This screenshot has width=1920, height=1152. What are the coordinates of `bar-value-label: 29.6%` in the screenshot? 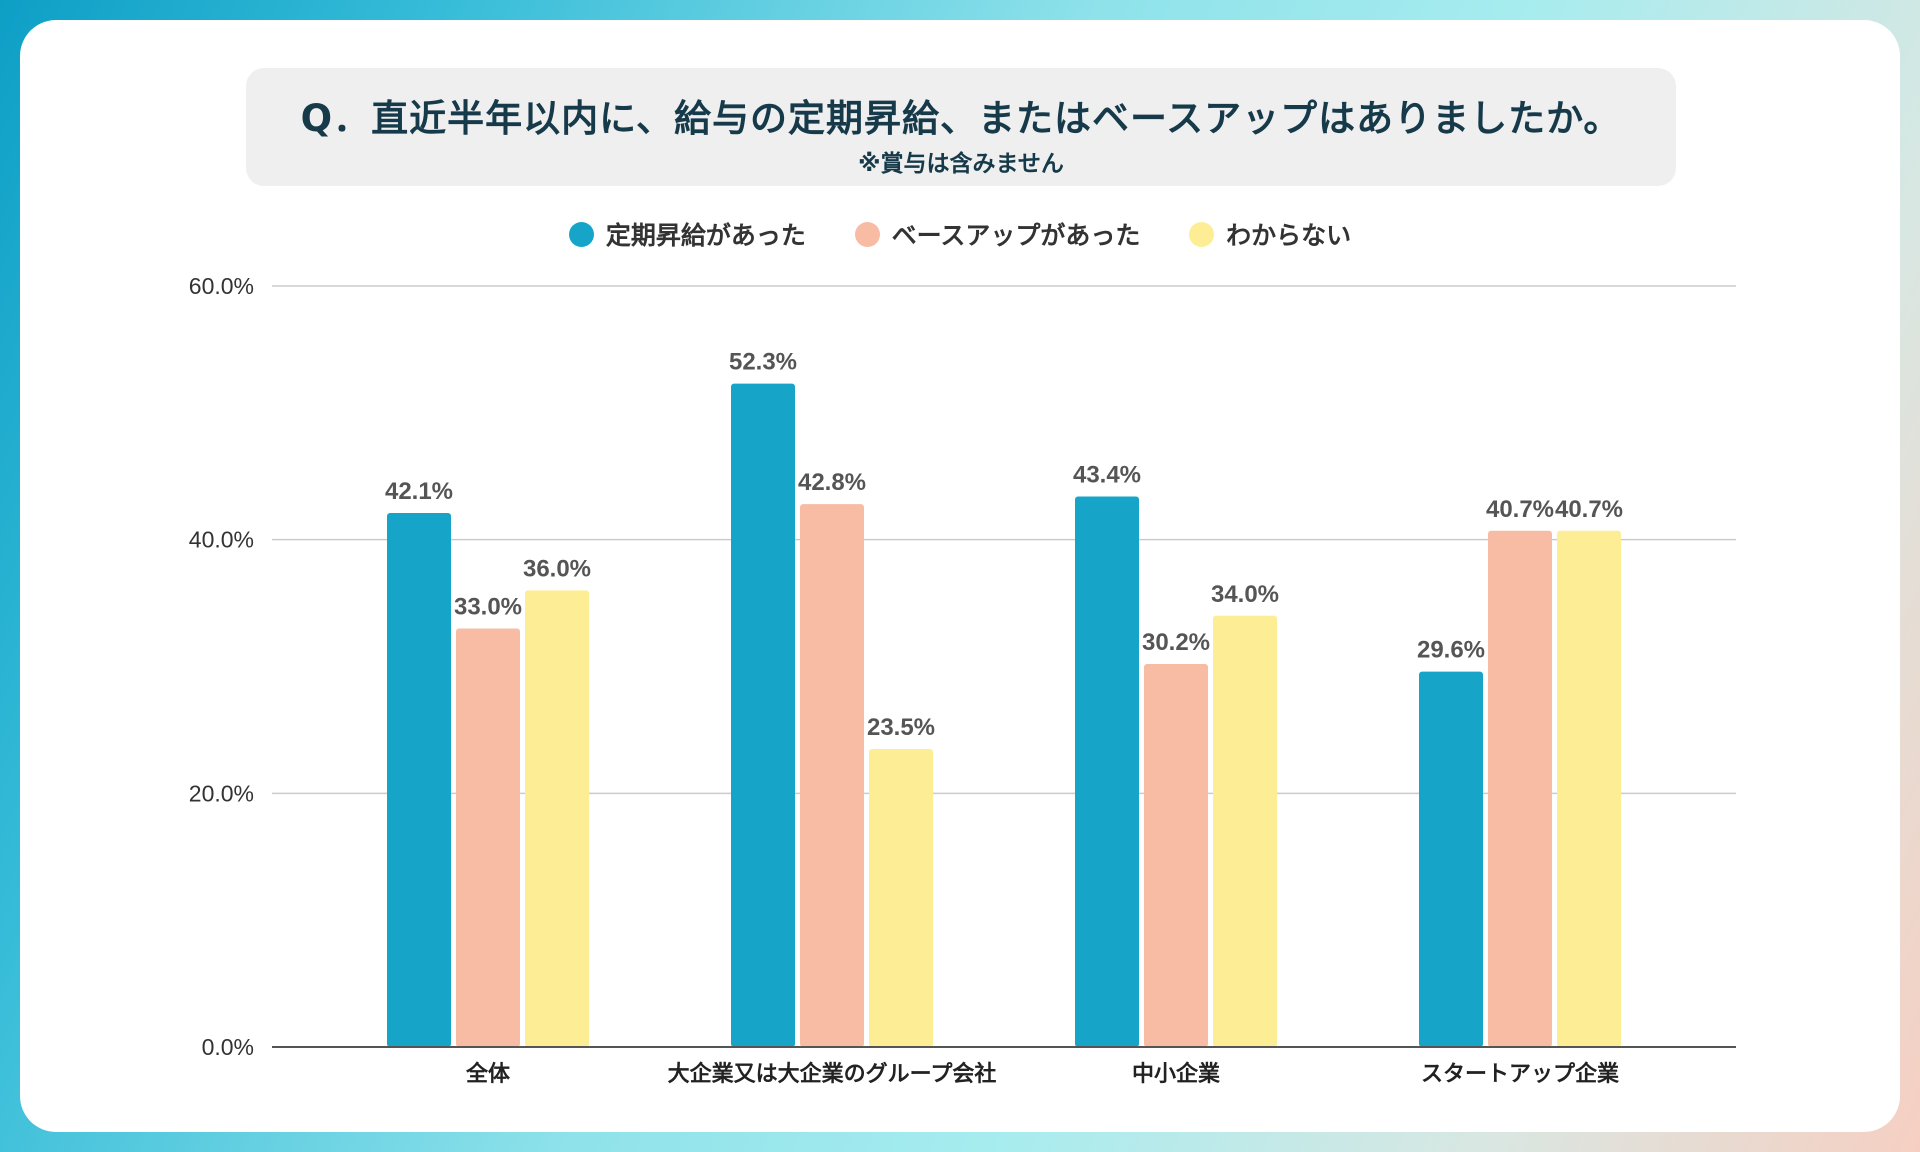 It's located at (1451, 650).